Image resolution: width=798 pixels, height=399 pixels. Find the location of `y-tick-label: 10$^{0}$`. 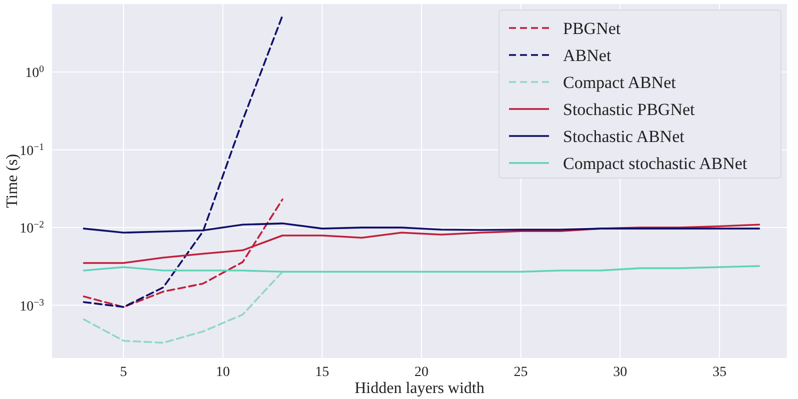

y-tick-label: 10$^{0}$ is located at coordinates (34, 73).